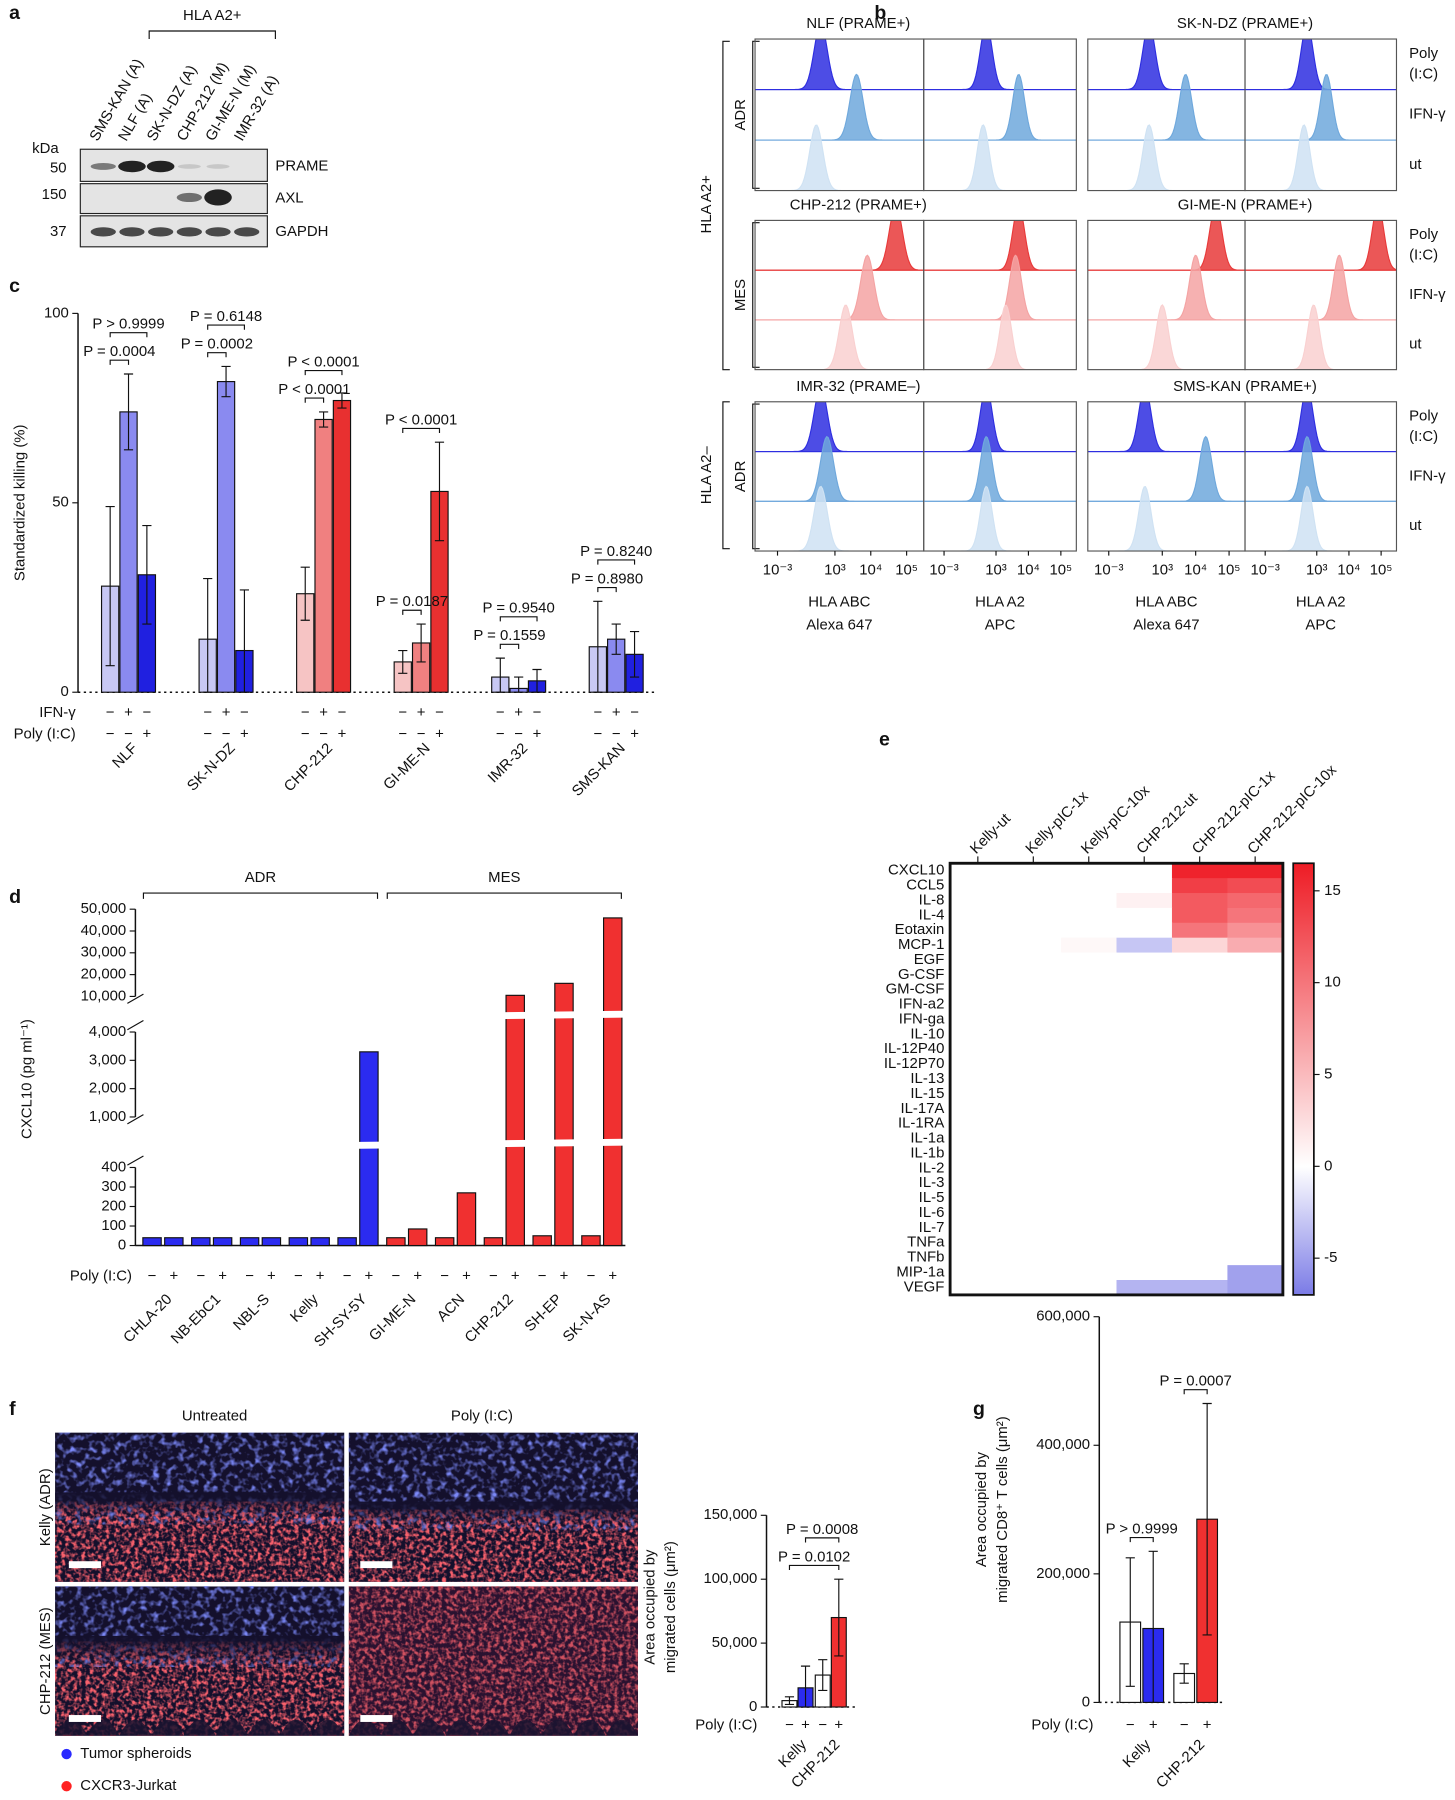  What do you see at coordinates (740, 476) in the screenshot?
I see `row-label: ADR` at bounding box center [740, 476].